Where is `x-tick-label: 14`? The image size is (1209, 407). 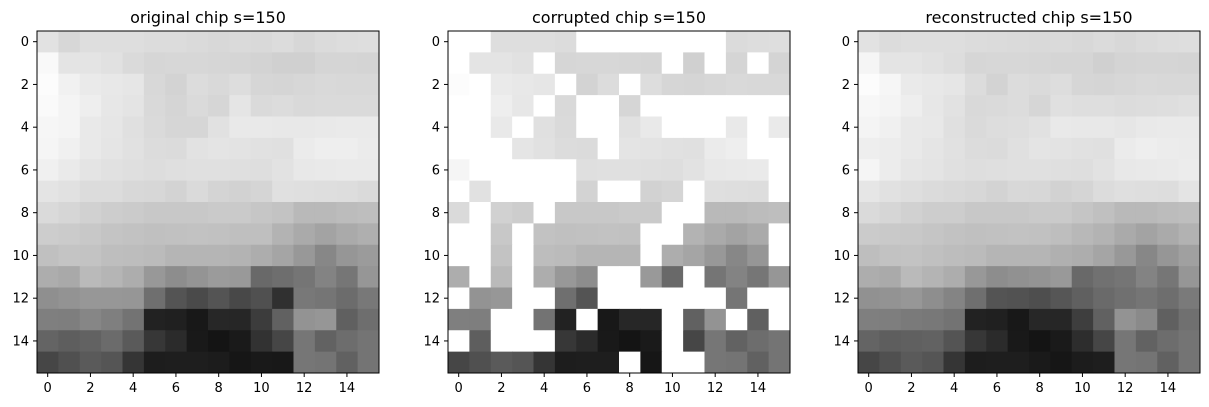
x-tick-label: 14 is located at coordinates (758, 388).